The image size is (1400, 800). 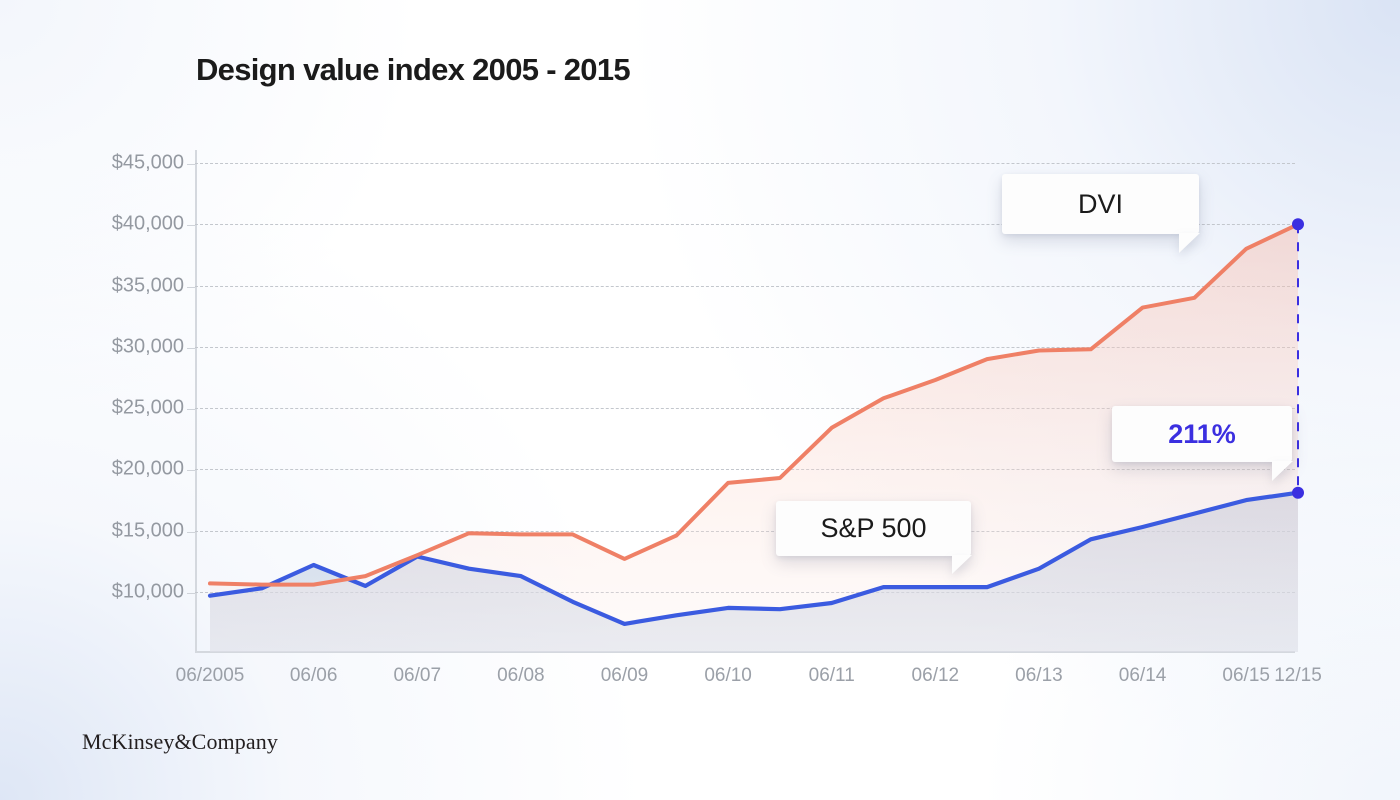 What do you see at coordinates (147, 162) in the screenshot?
I see `y-axis-label: $45,000` at bounding box center [147, 162].